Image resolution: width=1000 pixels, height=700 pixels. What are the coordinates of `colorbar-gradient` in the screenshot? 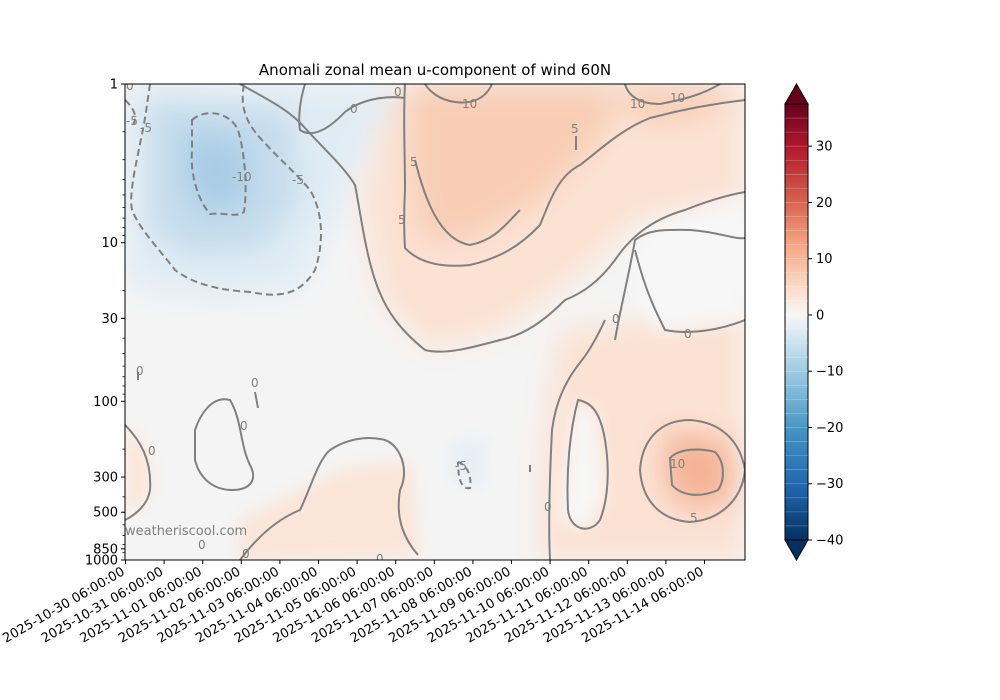 It's located at (796, 322).